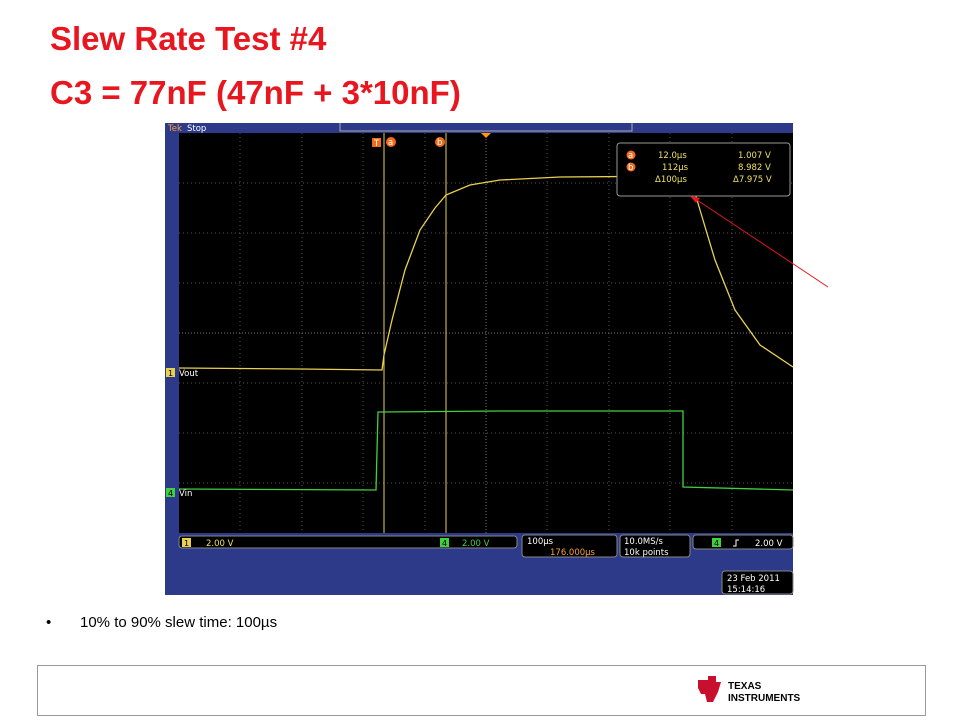 The image size is (960, 720). I want to click on vin-trace, so click(486, 450).